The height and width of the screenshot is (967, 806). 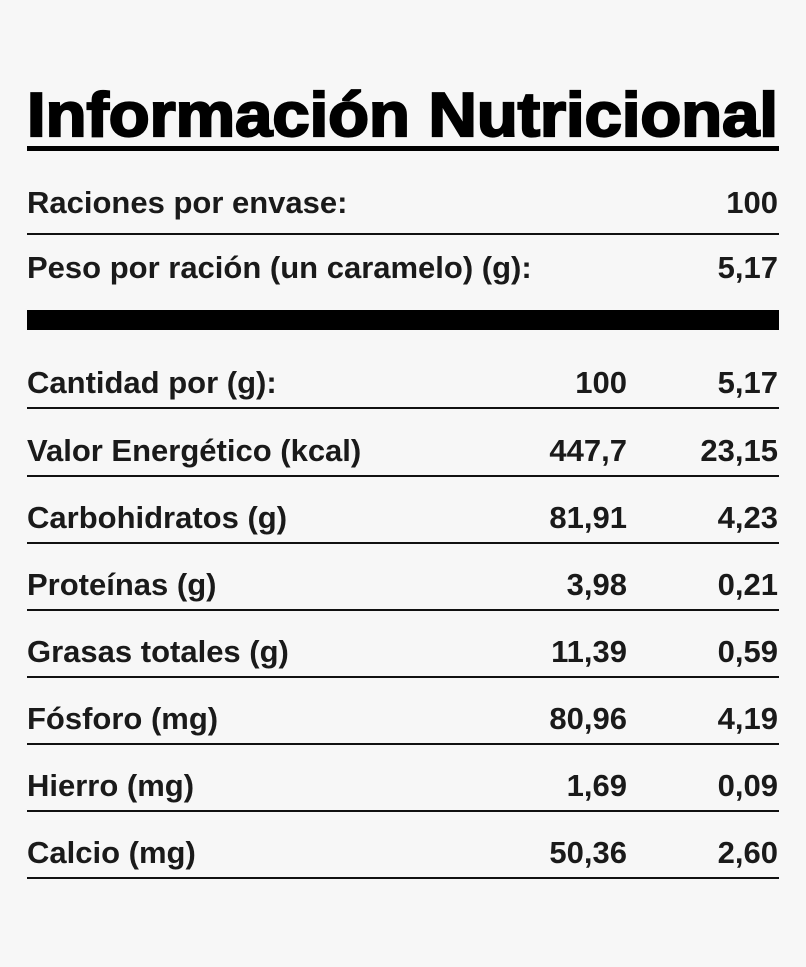 What do you see at coordinates (747, 517) in the screenshot?
I see `per-serving-value: 4,23` at bounding box center [747, 517].